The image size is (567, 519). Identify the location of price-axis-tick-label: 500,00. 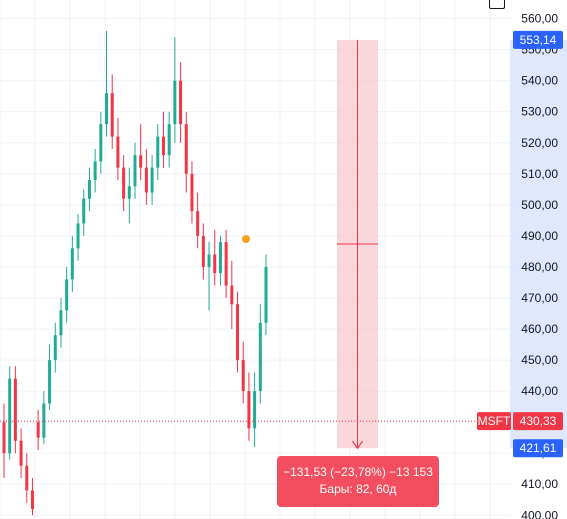
(539, 205).